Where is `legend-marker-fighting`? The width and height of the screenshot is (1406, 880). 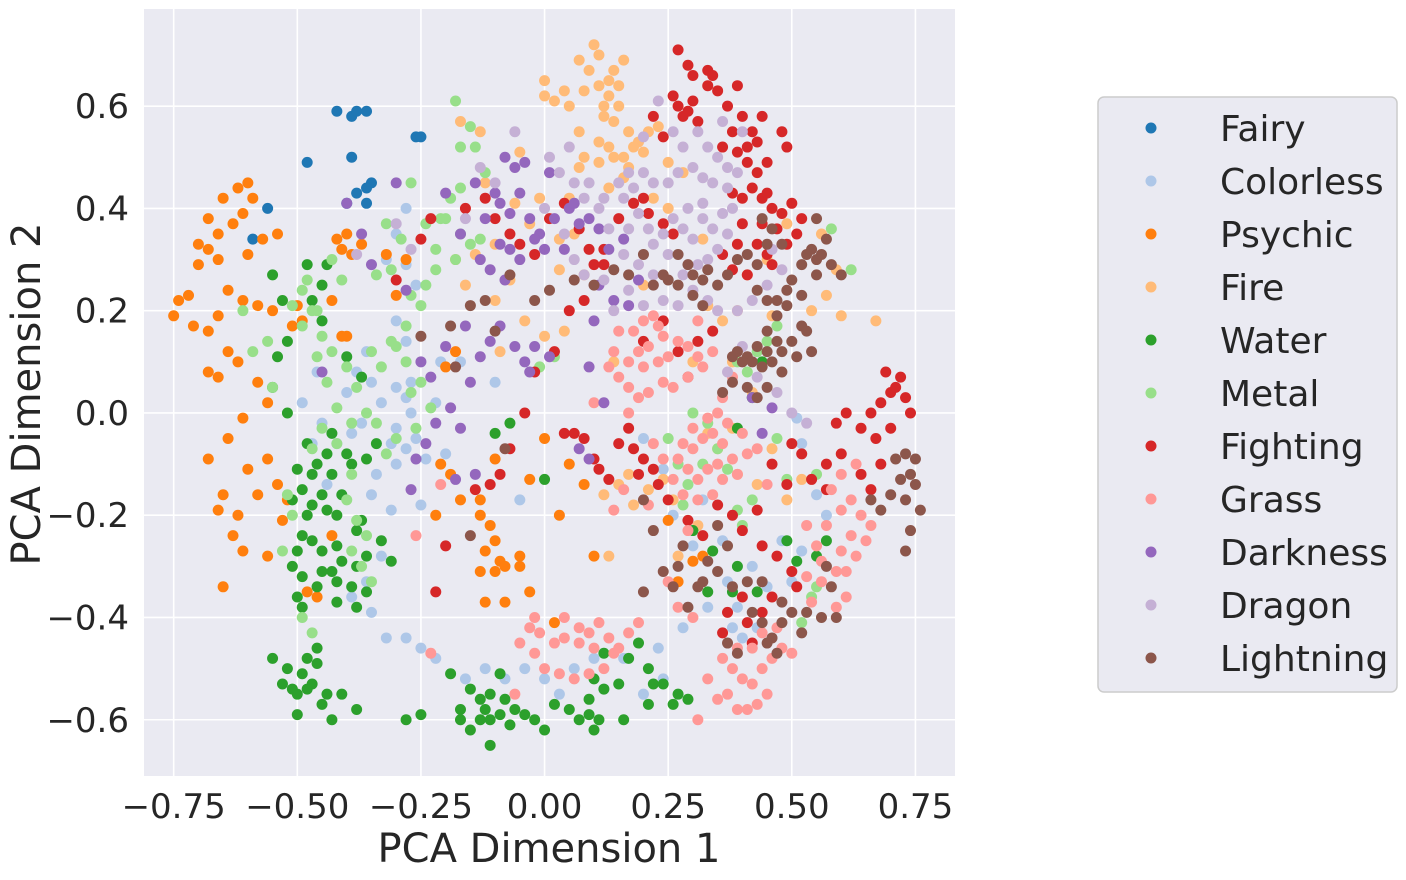 legend-marker-fighting is located at coordinates (1151, 446).